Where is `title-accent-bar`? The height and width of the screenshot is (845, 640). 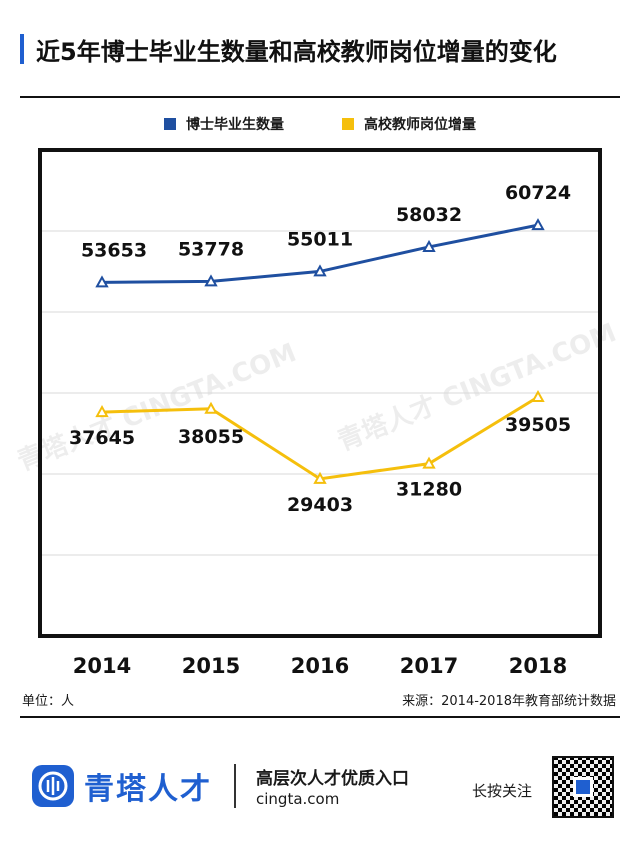 title-accent-bar is located at coordinates (22, 49).